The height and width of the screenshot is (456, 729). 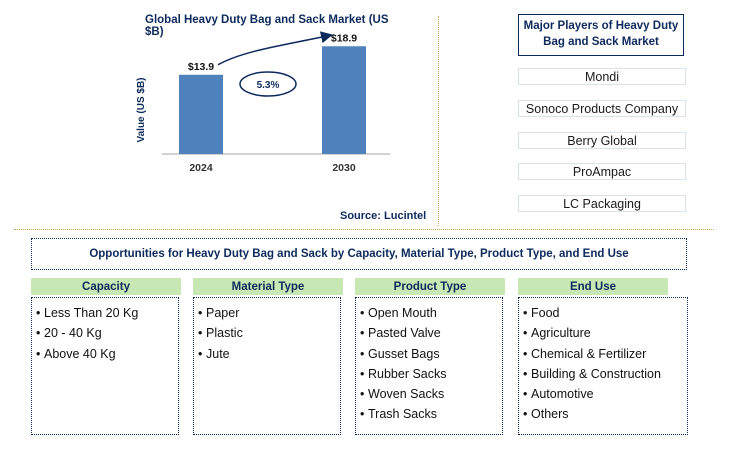 What do you see at coordinates (602, 76) in the screenshot?
I see `player-item: Mondi` at bounding box center [602, 76].